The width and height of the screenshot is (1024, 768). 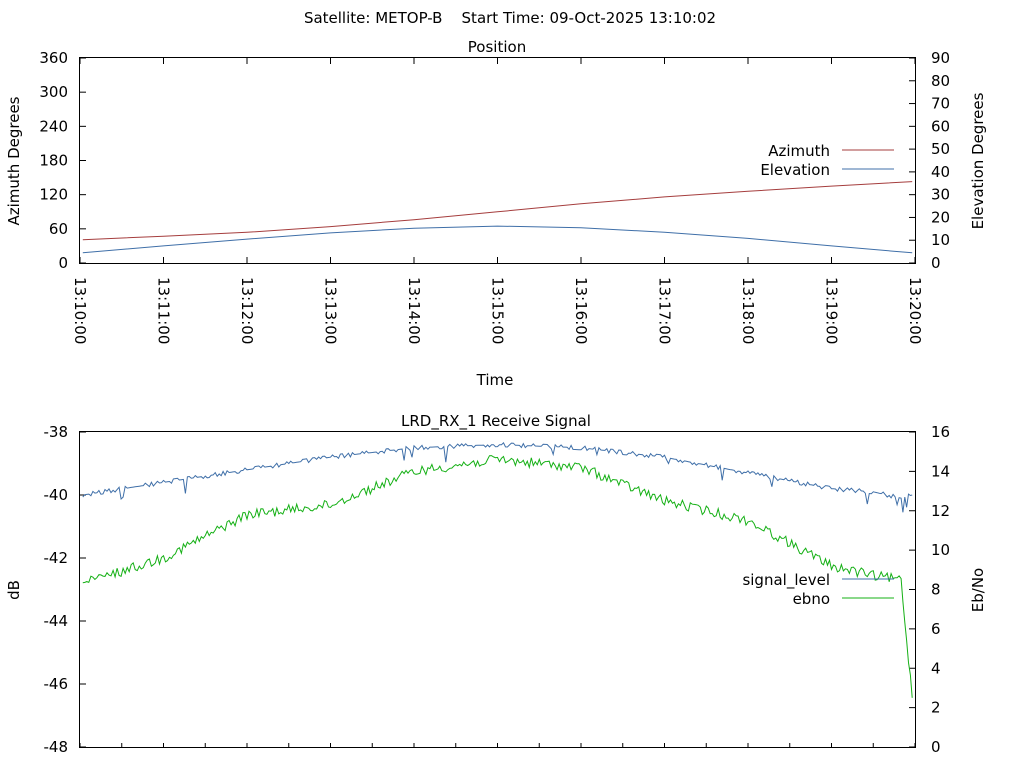 I want to click on x-tick-label: 13:15:00, so click(x=498, y=310).